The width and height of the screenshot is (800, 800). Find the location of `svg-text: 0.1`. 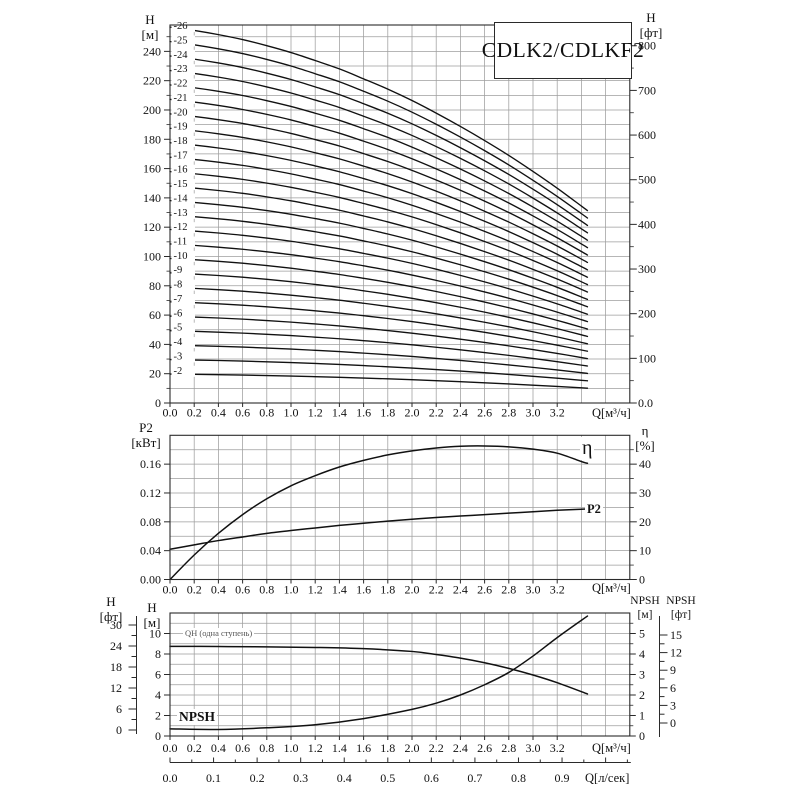

svg-text: 0.1 is located at coordinates (213, 778).